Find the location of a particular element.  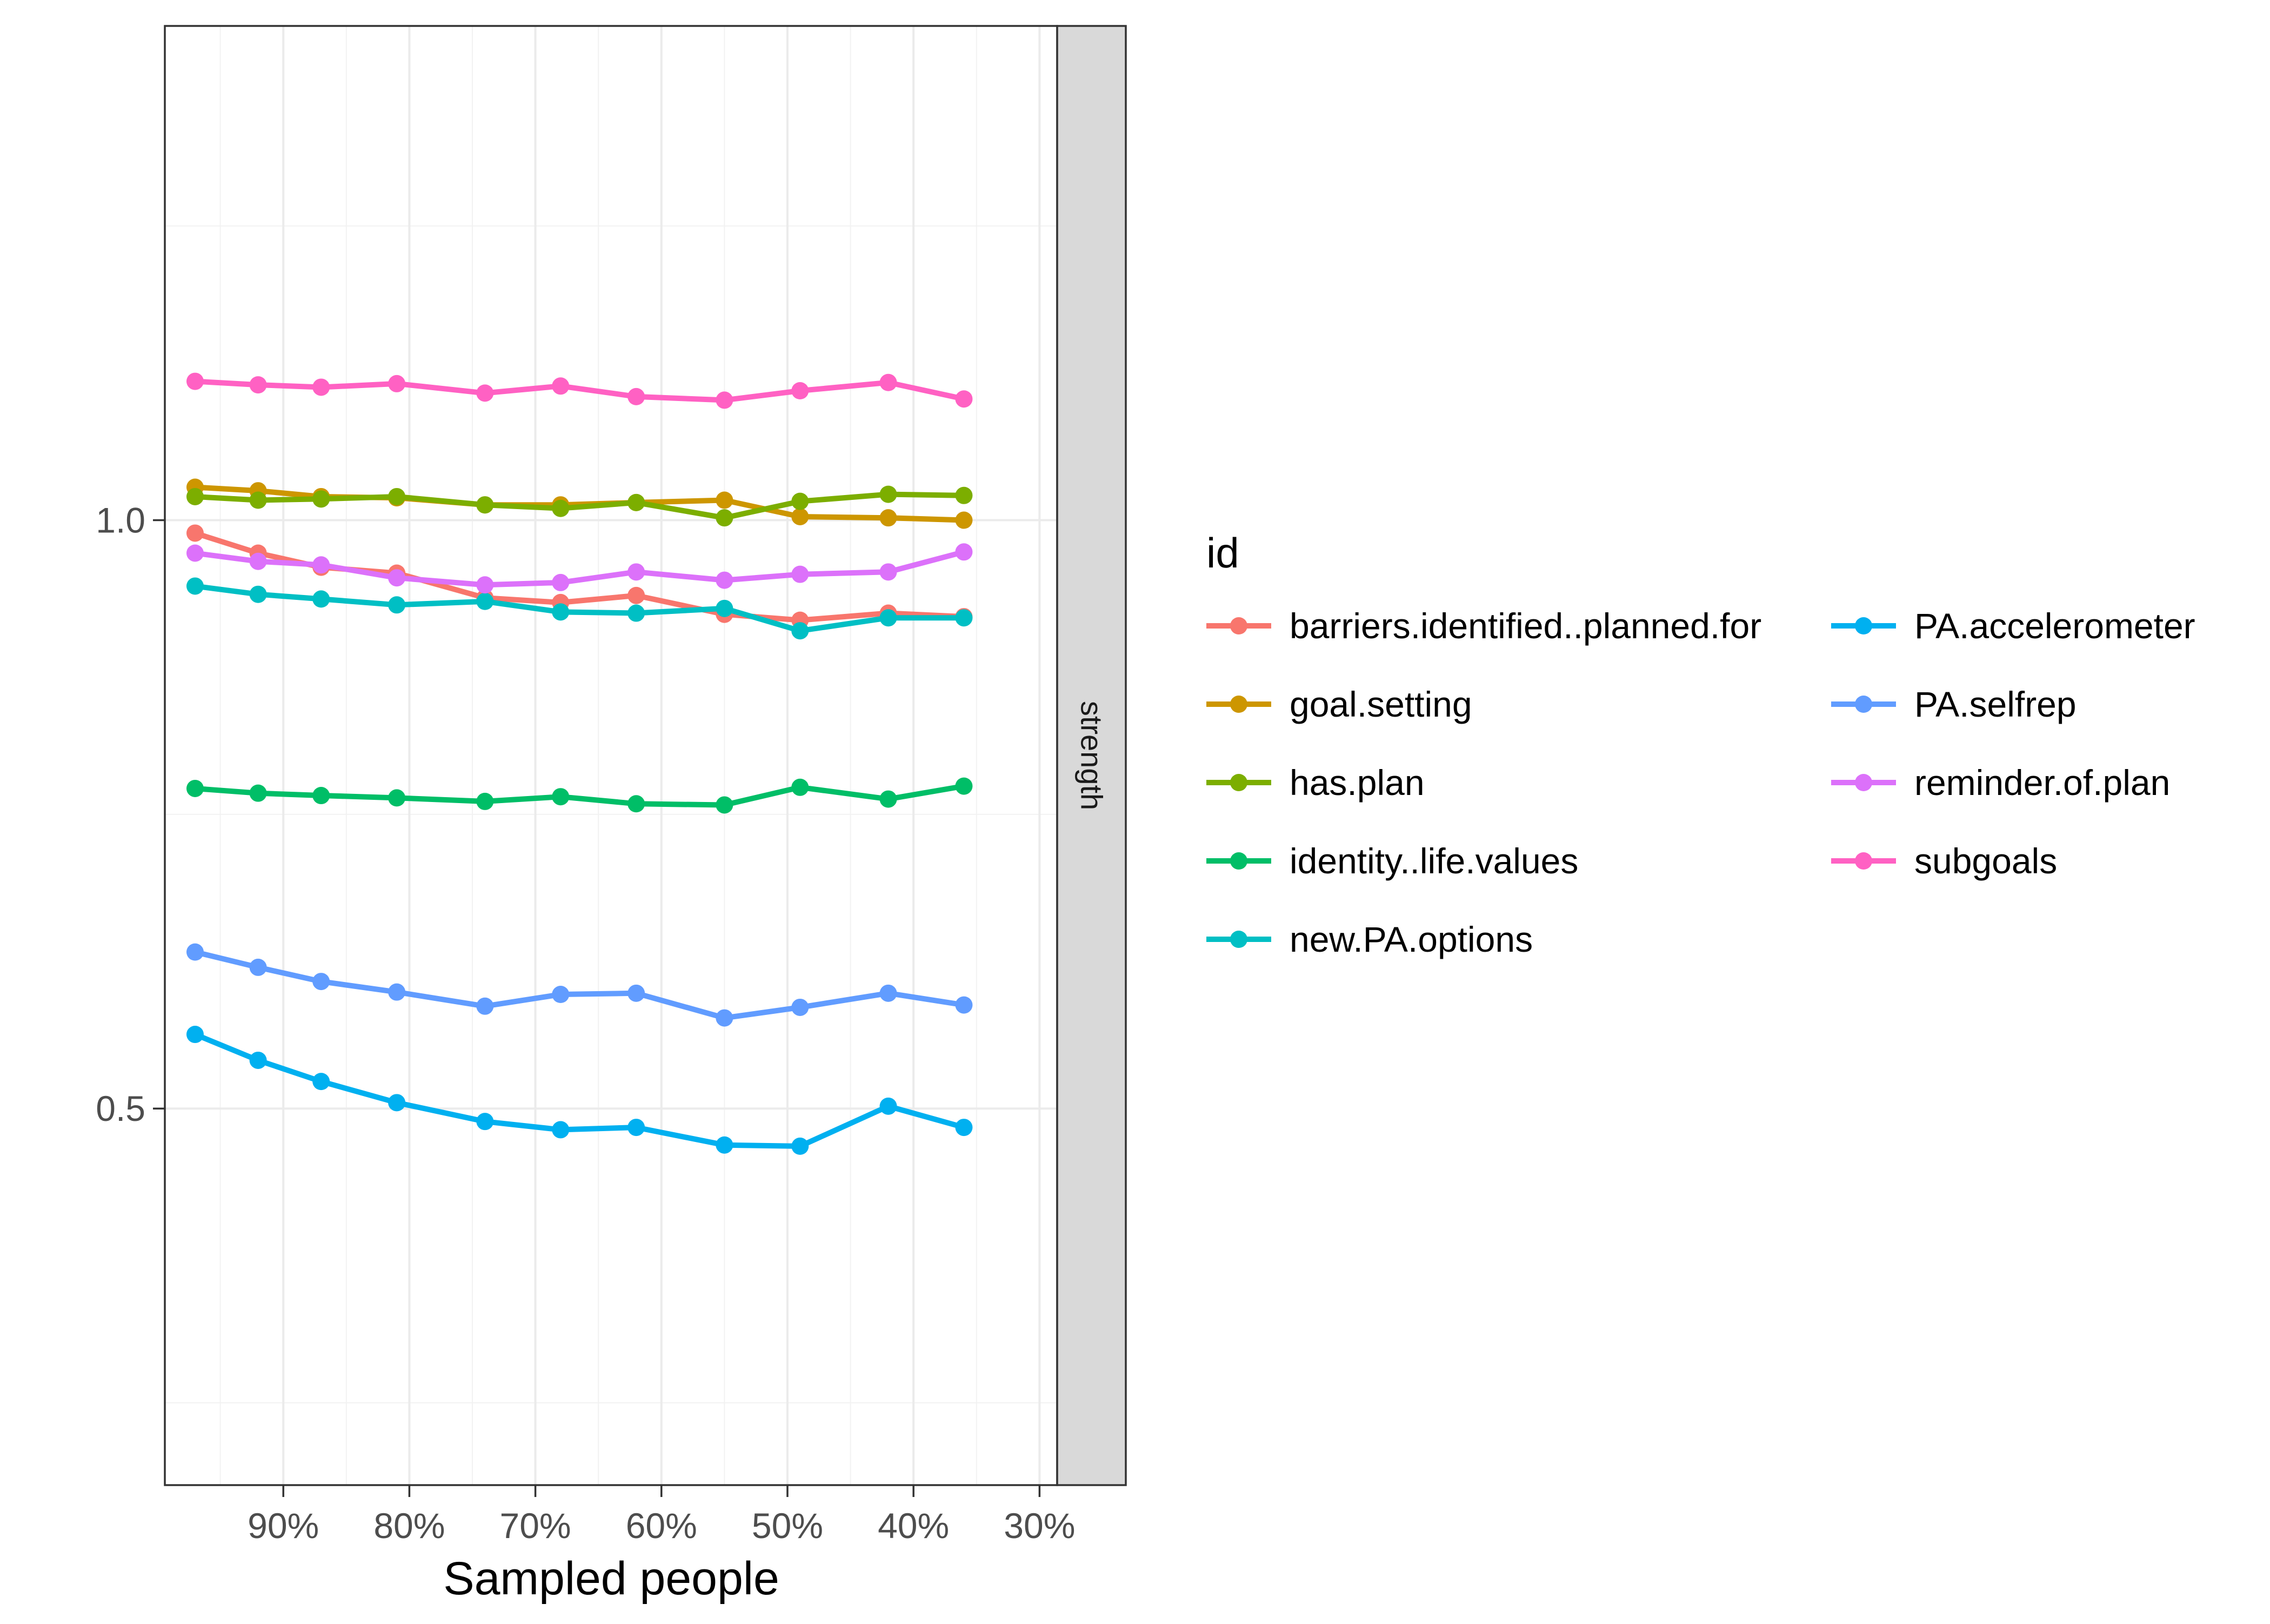

legend-item: new.PA.options is located at coordinates (1369, 939).